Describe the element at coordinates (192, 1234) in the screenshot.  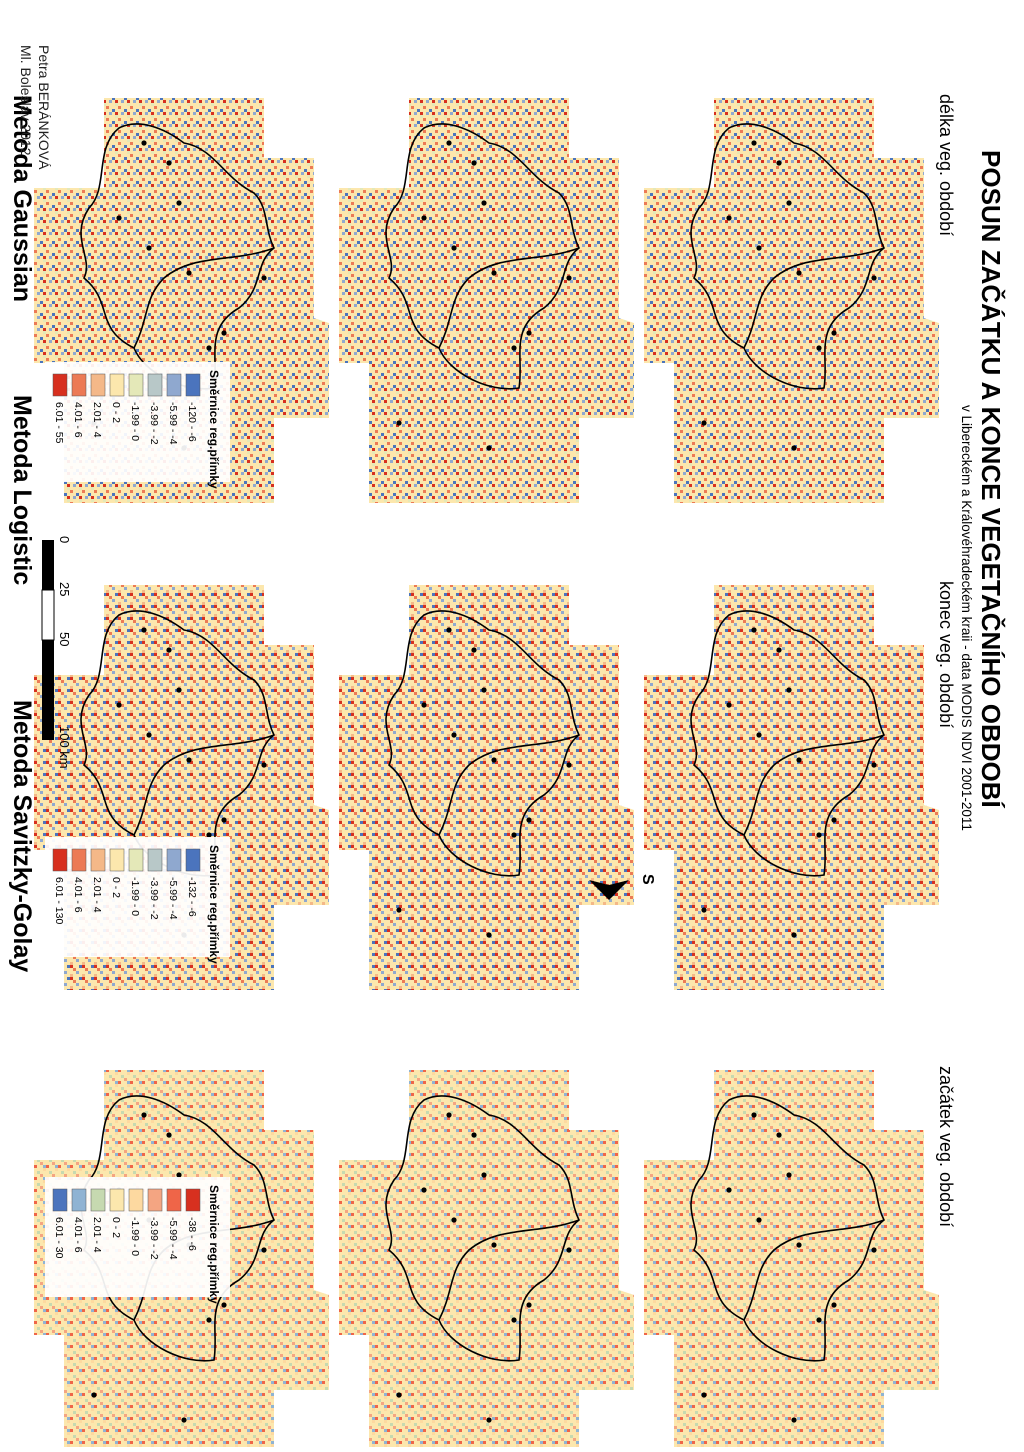
I see `legend-item-label: -38 - -6` at that location.